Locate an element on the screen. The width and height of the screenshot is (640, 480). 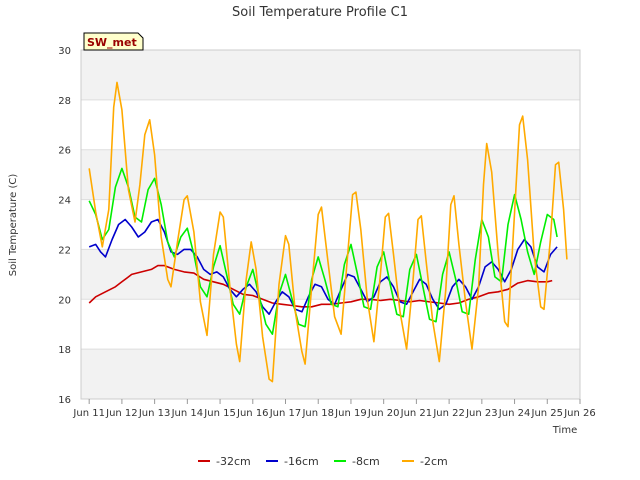
x-tick-label: Jun 25 is located at coordinates (547, 413).